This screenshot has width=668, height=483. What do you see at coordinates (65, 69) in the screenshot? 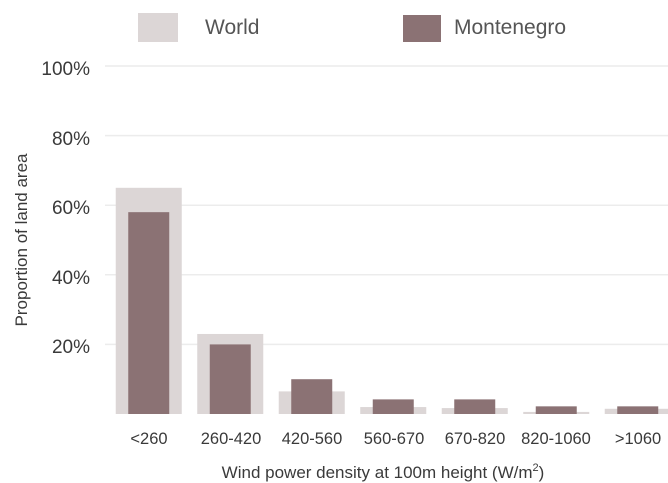
I see `y-tick-label: 100%` at bounding box center [65, 69].